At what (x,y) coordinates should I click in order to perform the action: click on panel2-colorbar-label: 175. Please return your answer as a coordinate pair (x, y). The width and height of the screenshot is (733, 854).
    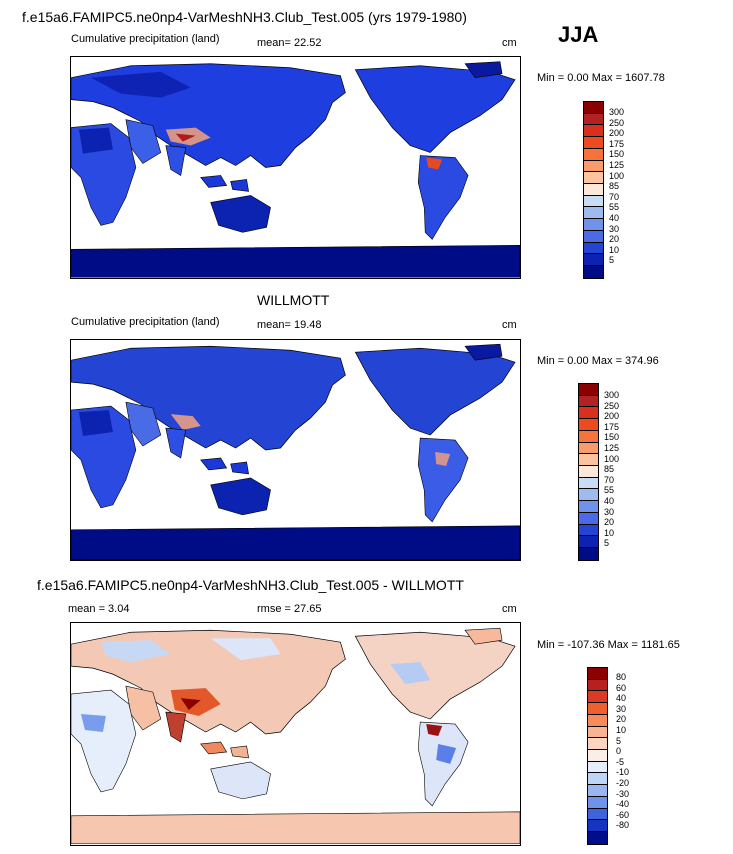
    Looking at the image, I should click on (612, 426).